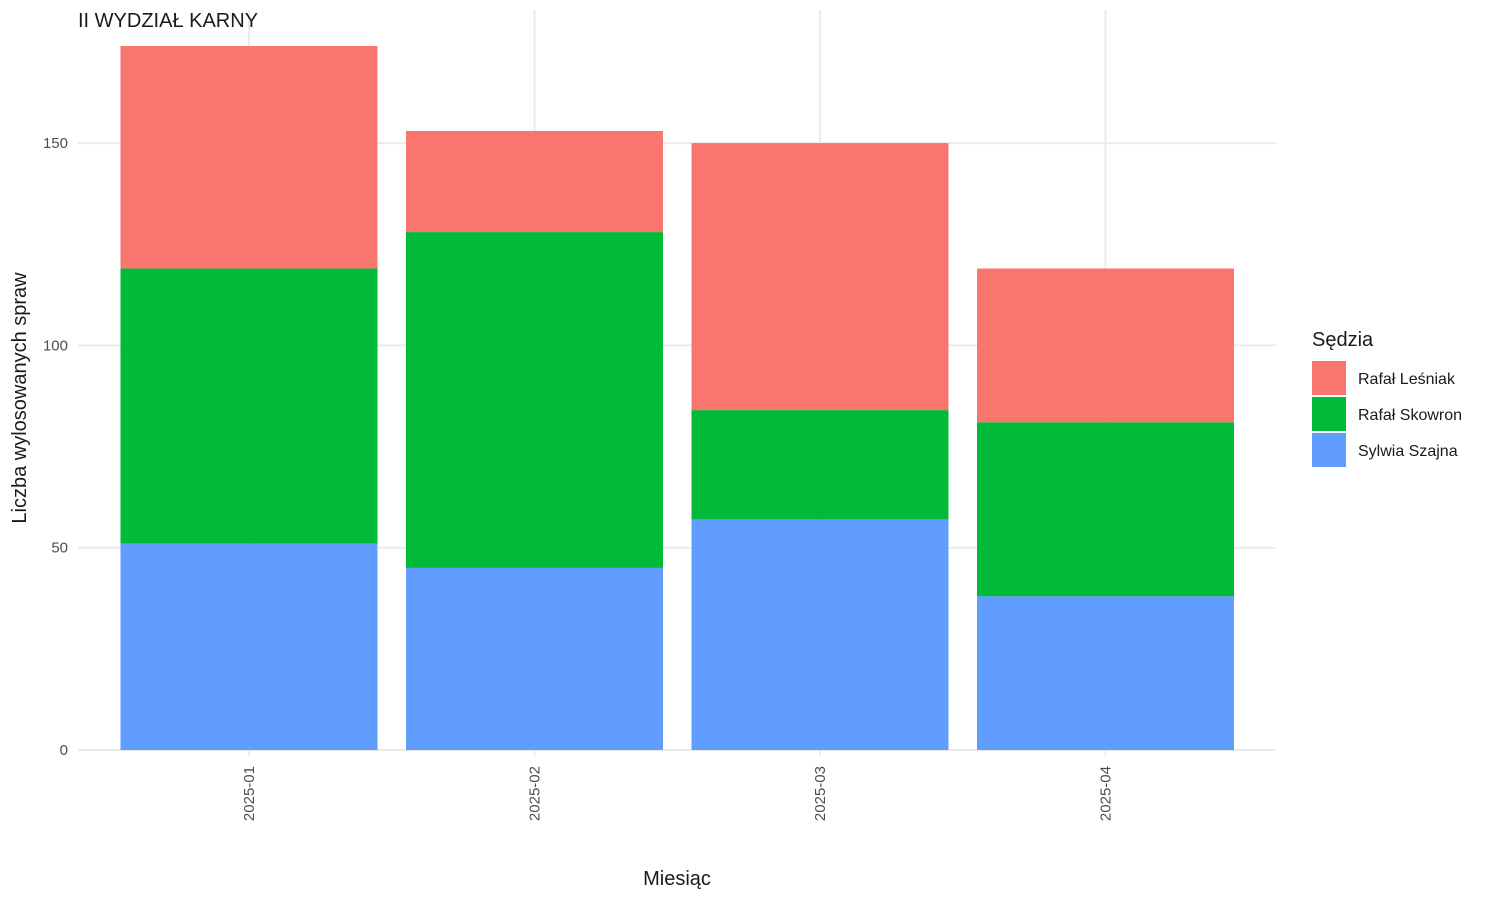 This screenshot has height=900, width=1500. I want to click on x-axis-ticks: 2025-01 2025-02 2025-03 2025-04, so click(678, 785).